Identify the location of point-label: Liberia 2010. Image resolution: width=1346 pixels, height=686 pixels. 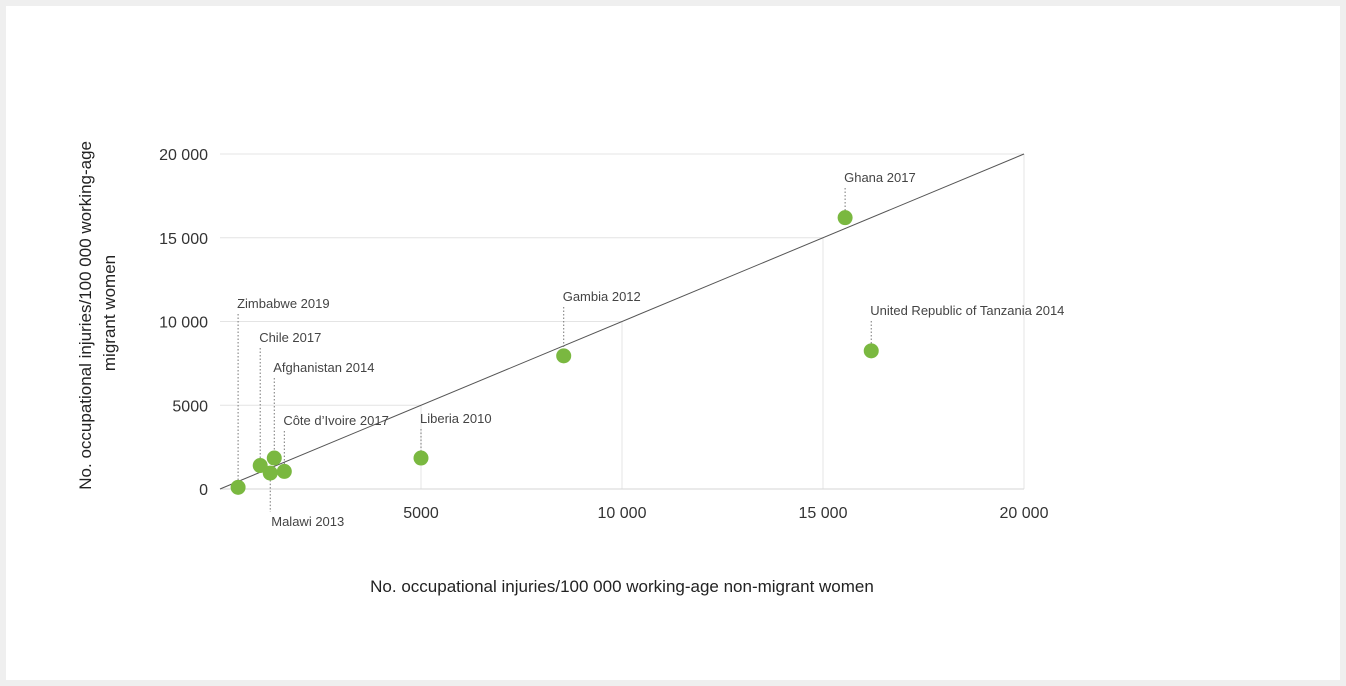
(456, 418).